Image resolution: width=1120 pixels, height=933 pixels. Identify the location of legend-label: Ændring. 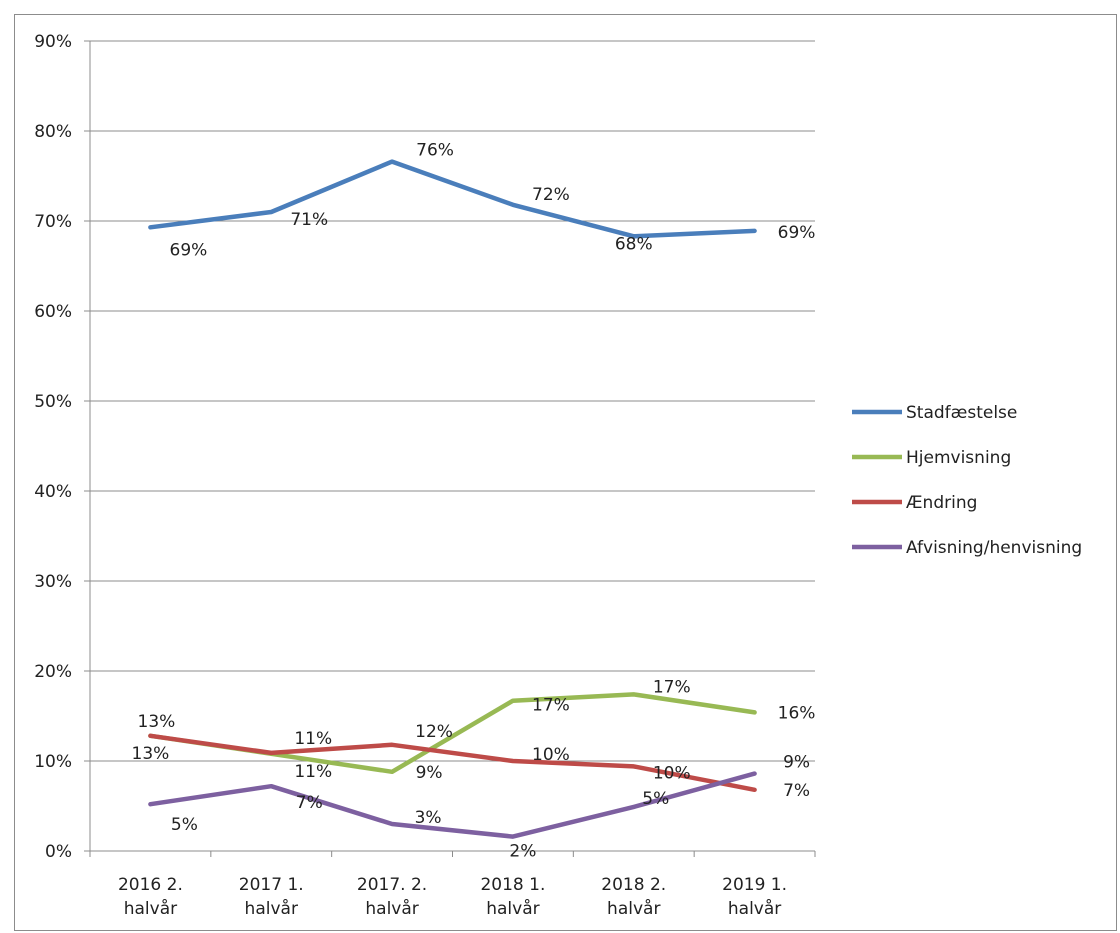
(941, 503).